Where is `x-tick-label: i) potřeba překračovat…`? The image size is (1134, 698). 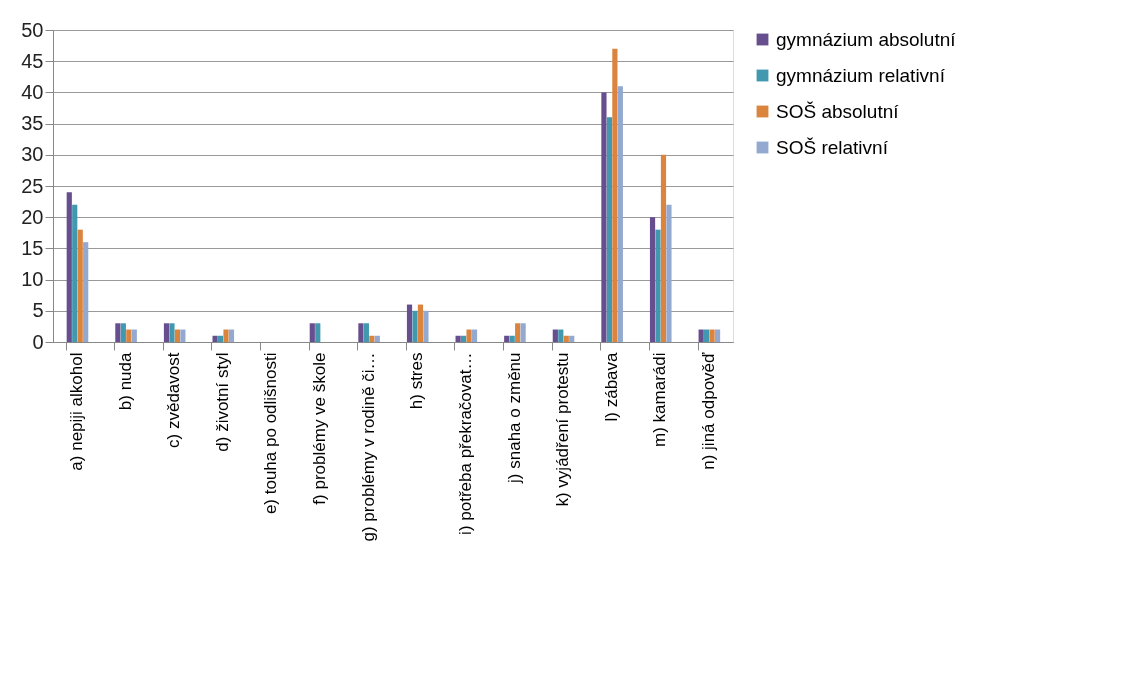
x-tick-label: i) potřeba překračovat… is located at coordinates (465, 443).